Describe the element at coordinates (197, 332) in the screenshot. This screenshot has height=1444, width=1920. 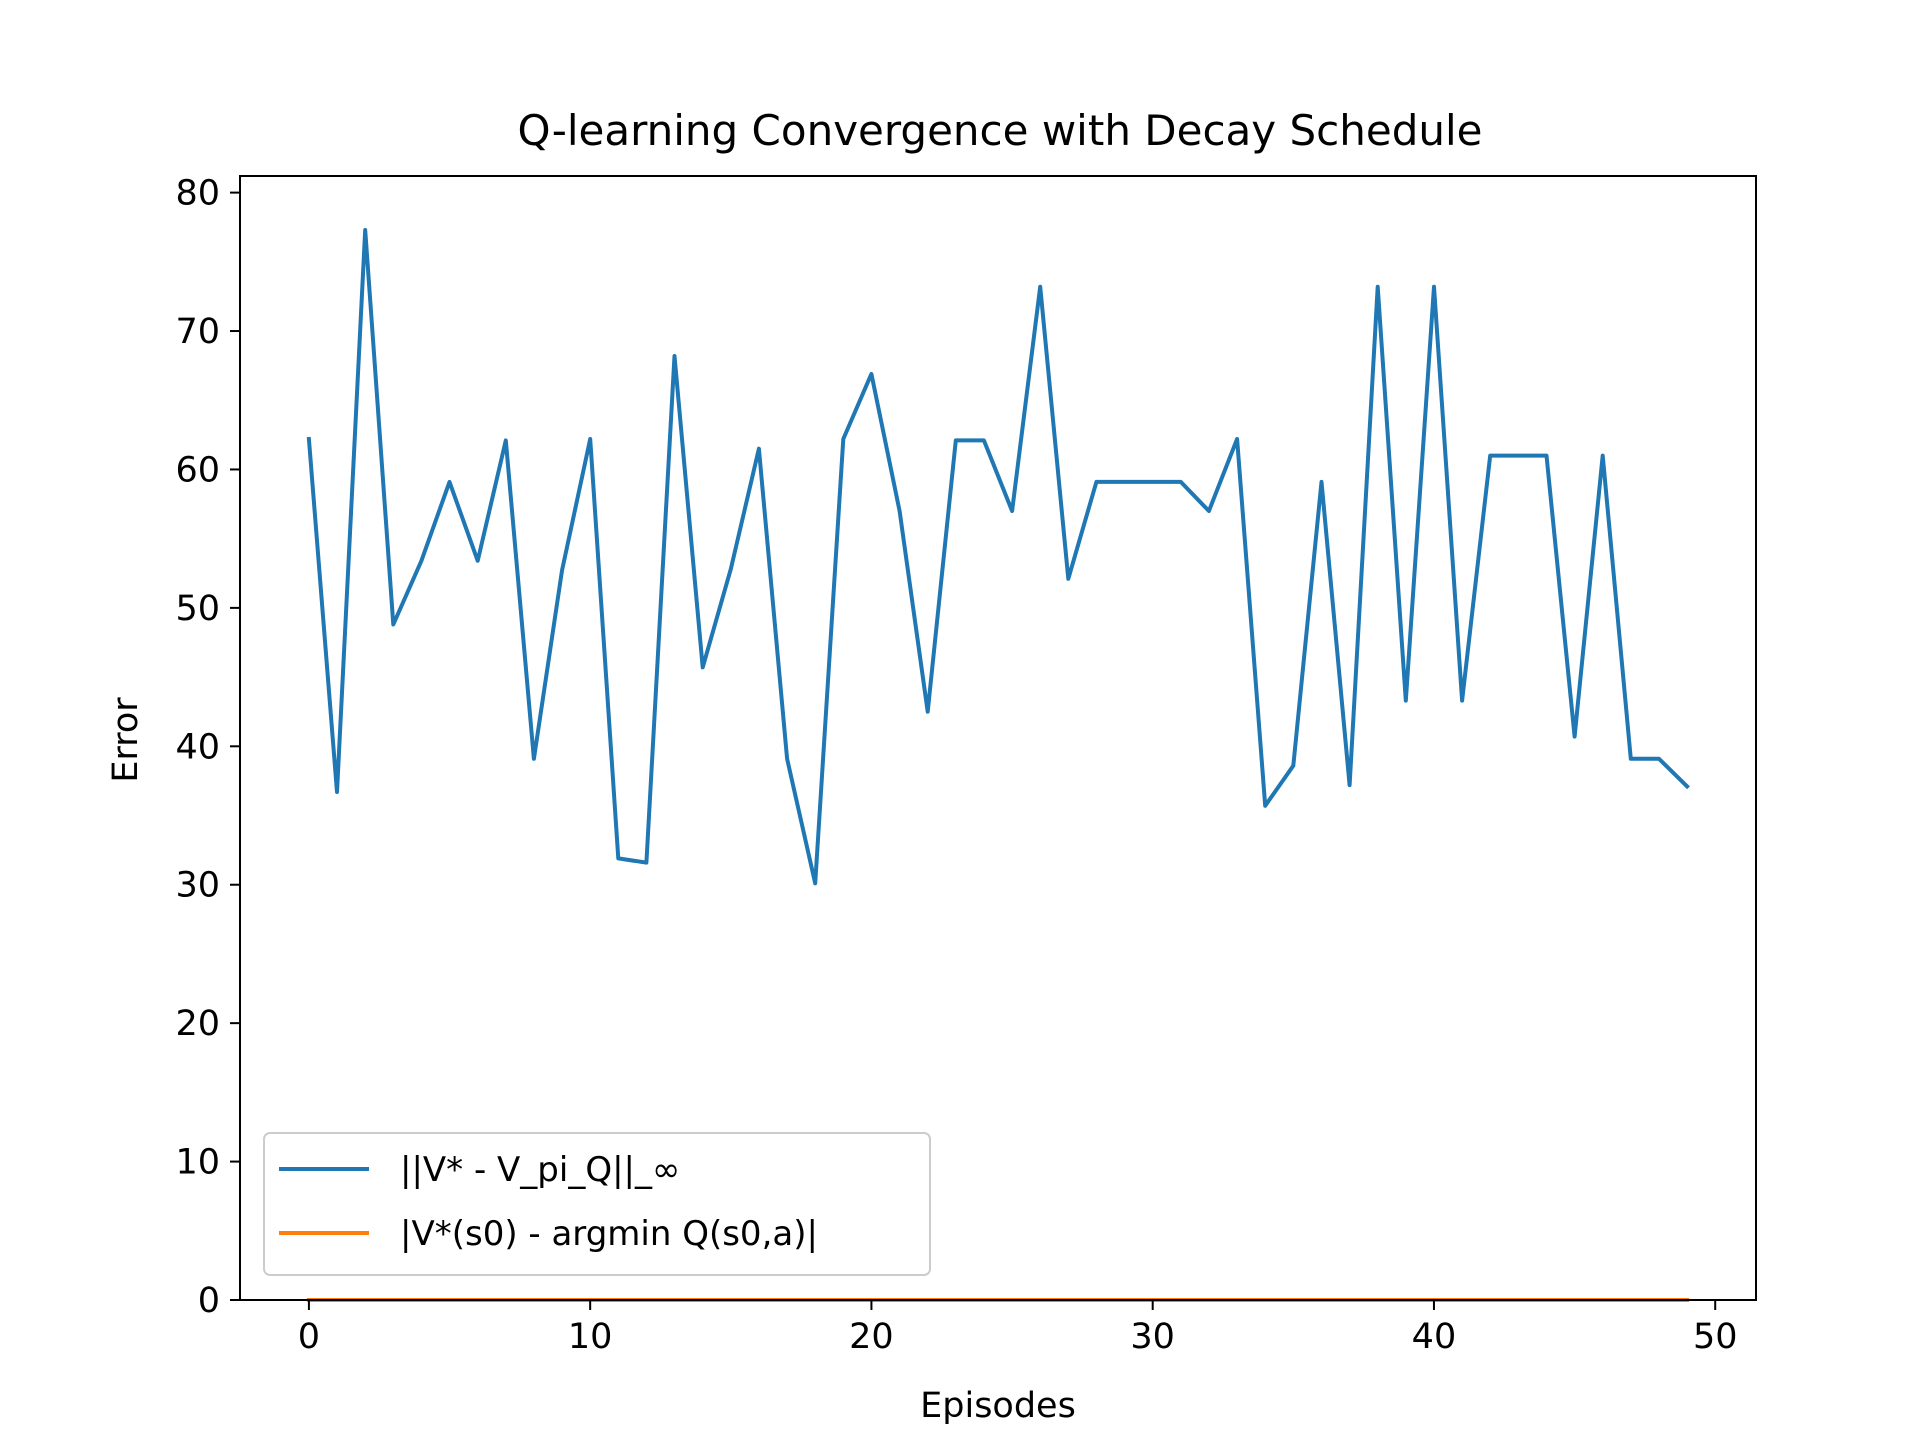
I see `y-tick-label: 70` at that location.